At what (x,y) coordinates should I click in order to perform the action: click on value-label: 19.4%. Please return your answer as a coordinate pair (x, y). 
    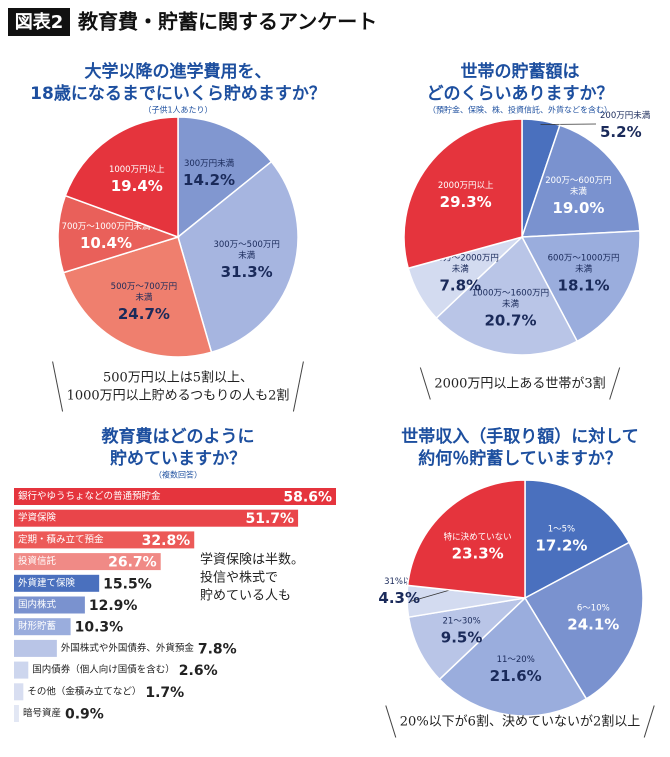
    Looking at the image, I should click on (137, 186).